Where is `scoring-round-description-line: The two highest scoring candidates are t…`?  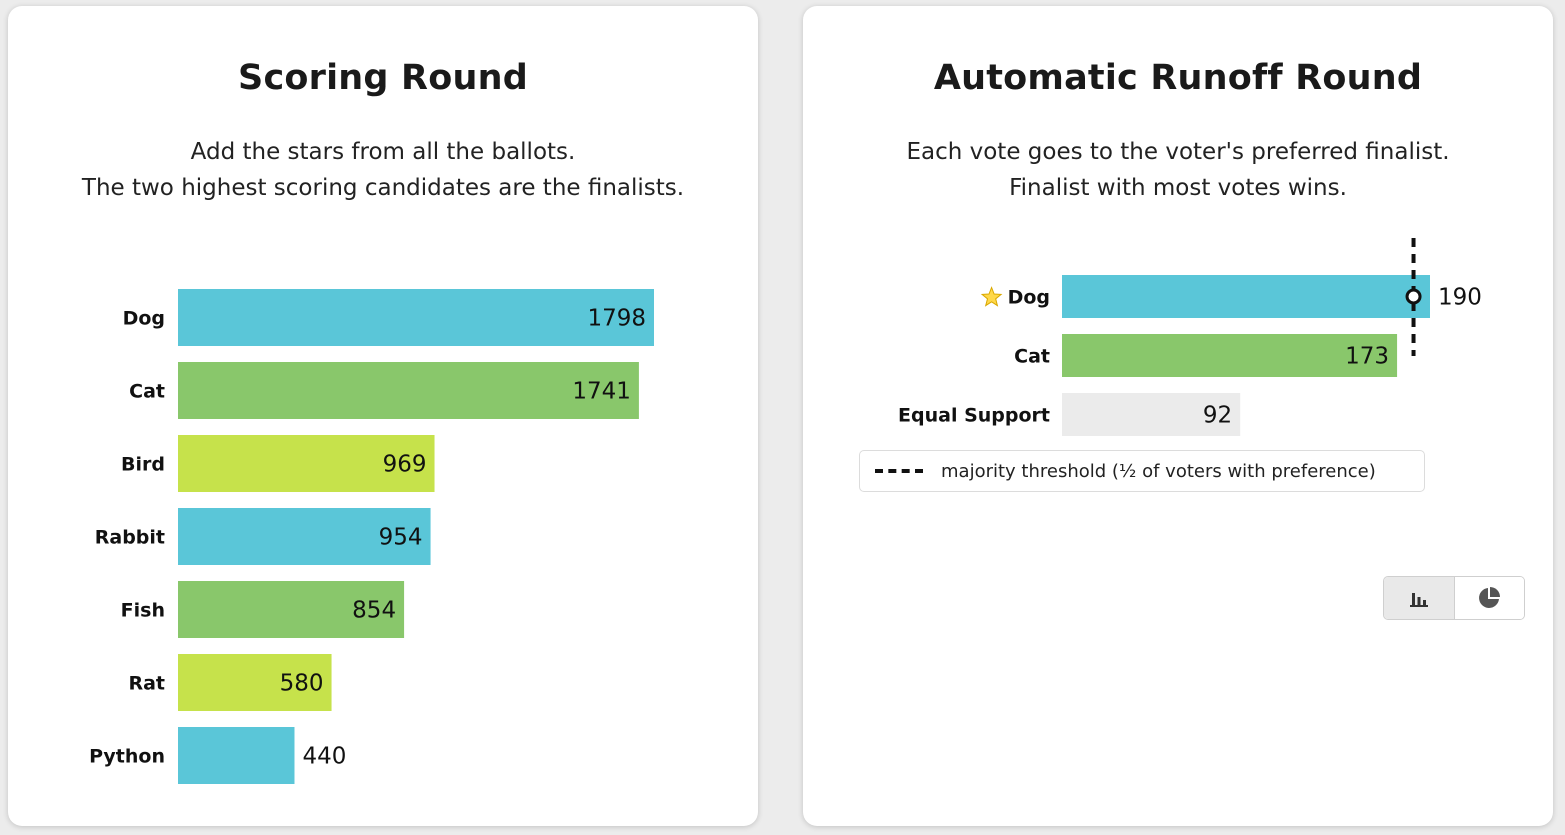 scoring-round-description-line: The two highest scoring candidates are t… is located at coordinates (383, 188).